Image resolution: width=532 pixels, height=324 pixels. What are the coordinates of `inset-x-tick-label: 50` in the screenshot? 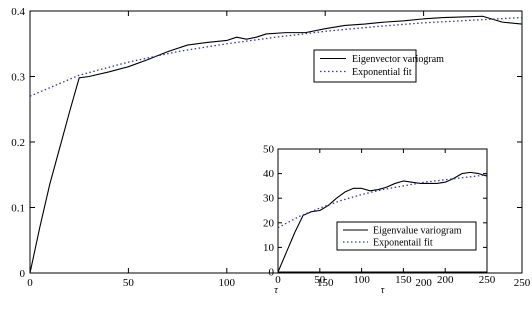 It's located at (320, 280).